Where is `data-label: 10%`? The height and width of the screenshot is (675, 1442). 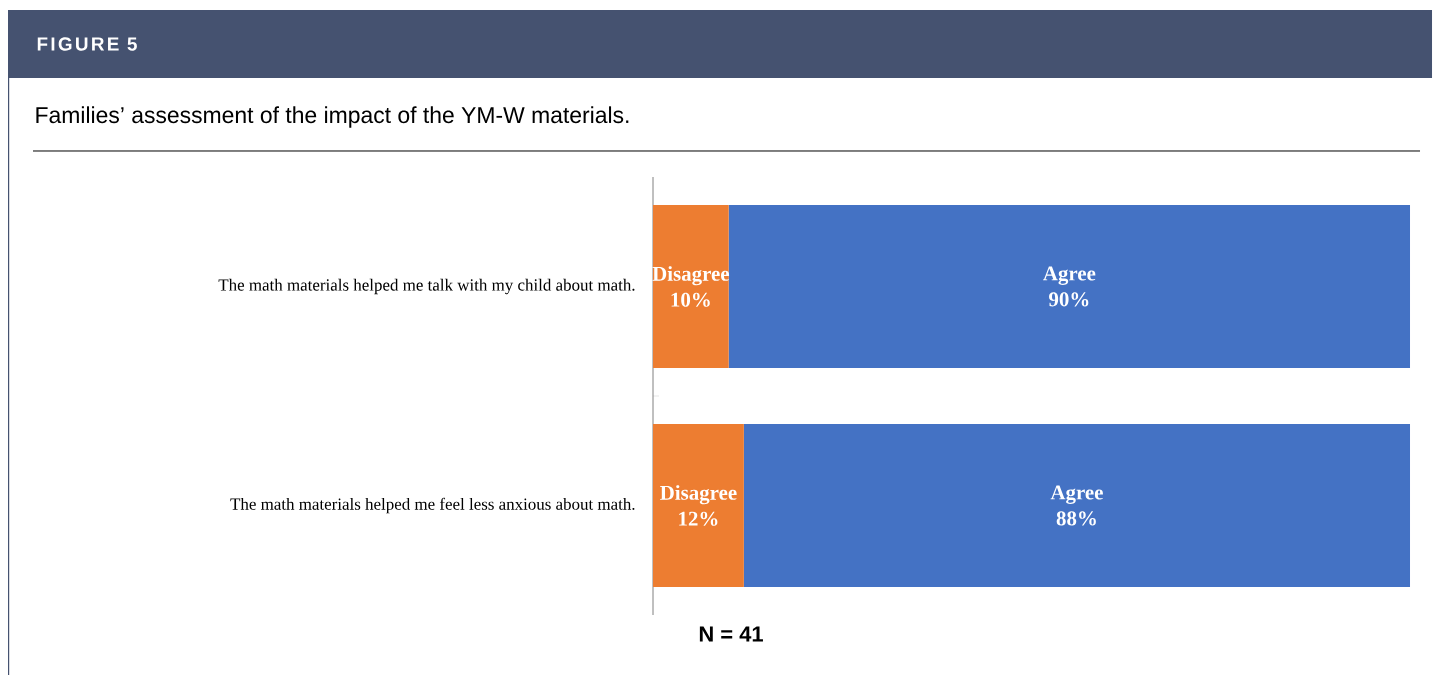
data-label: 10% is located at coordinates (690, 299).